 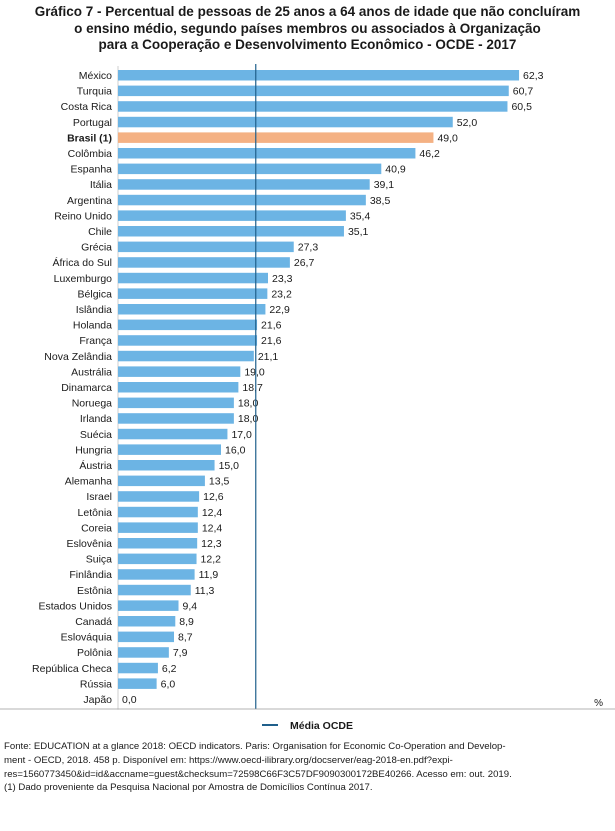 I want to click on category-label: Dinamarca, so click(x=86, y=388).